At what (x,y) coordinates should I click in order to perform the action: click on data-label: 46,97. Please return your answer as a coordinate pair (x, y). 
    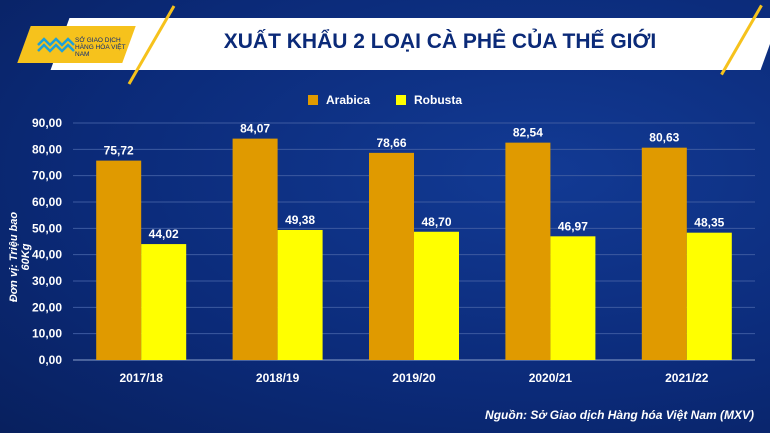
    Looking at the image, I should click on (573, 226).